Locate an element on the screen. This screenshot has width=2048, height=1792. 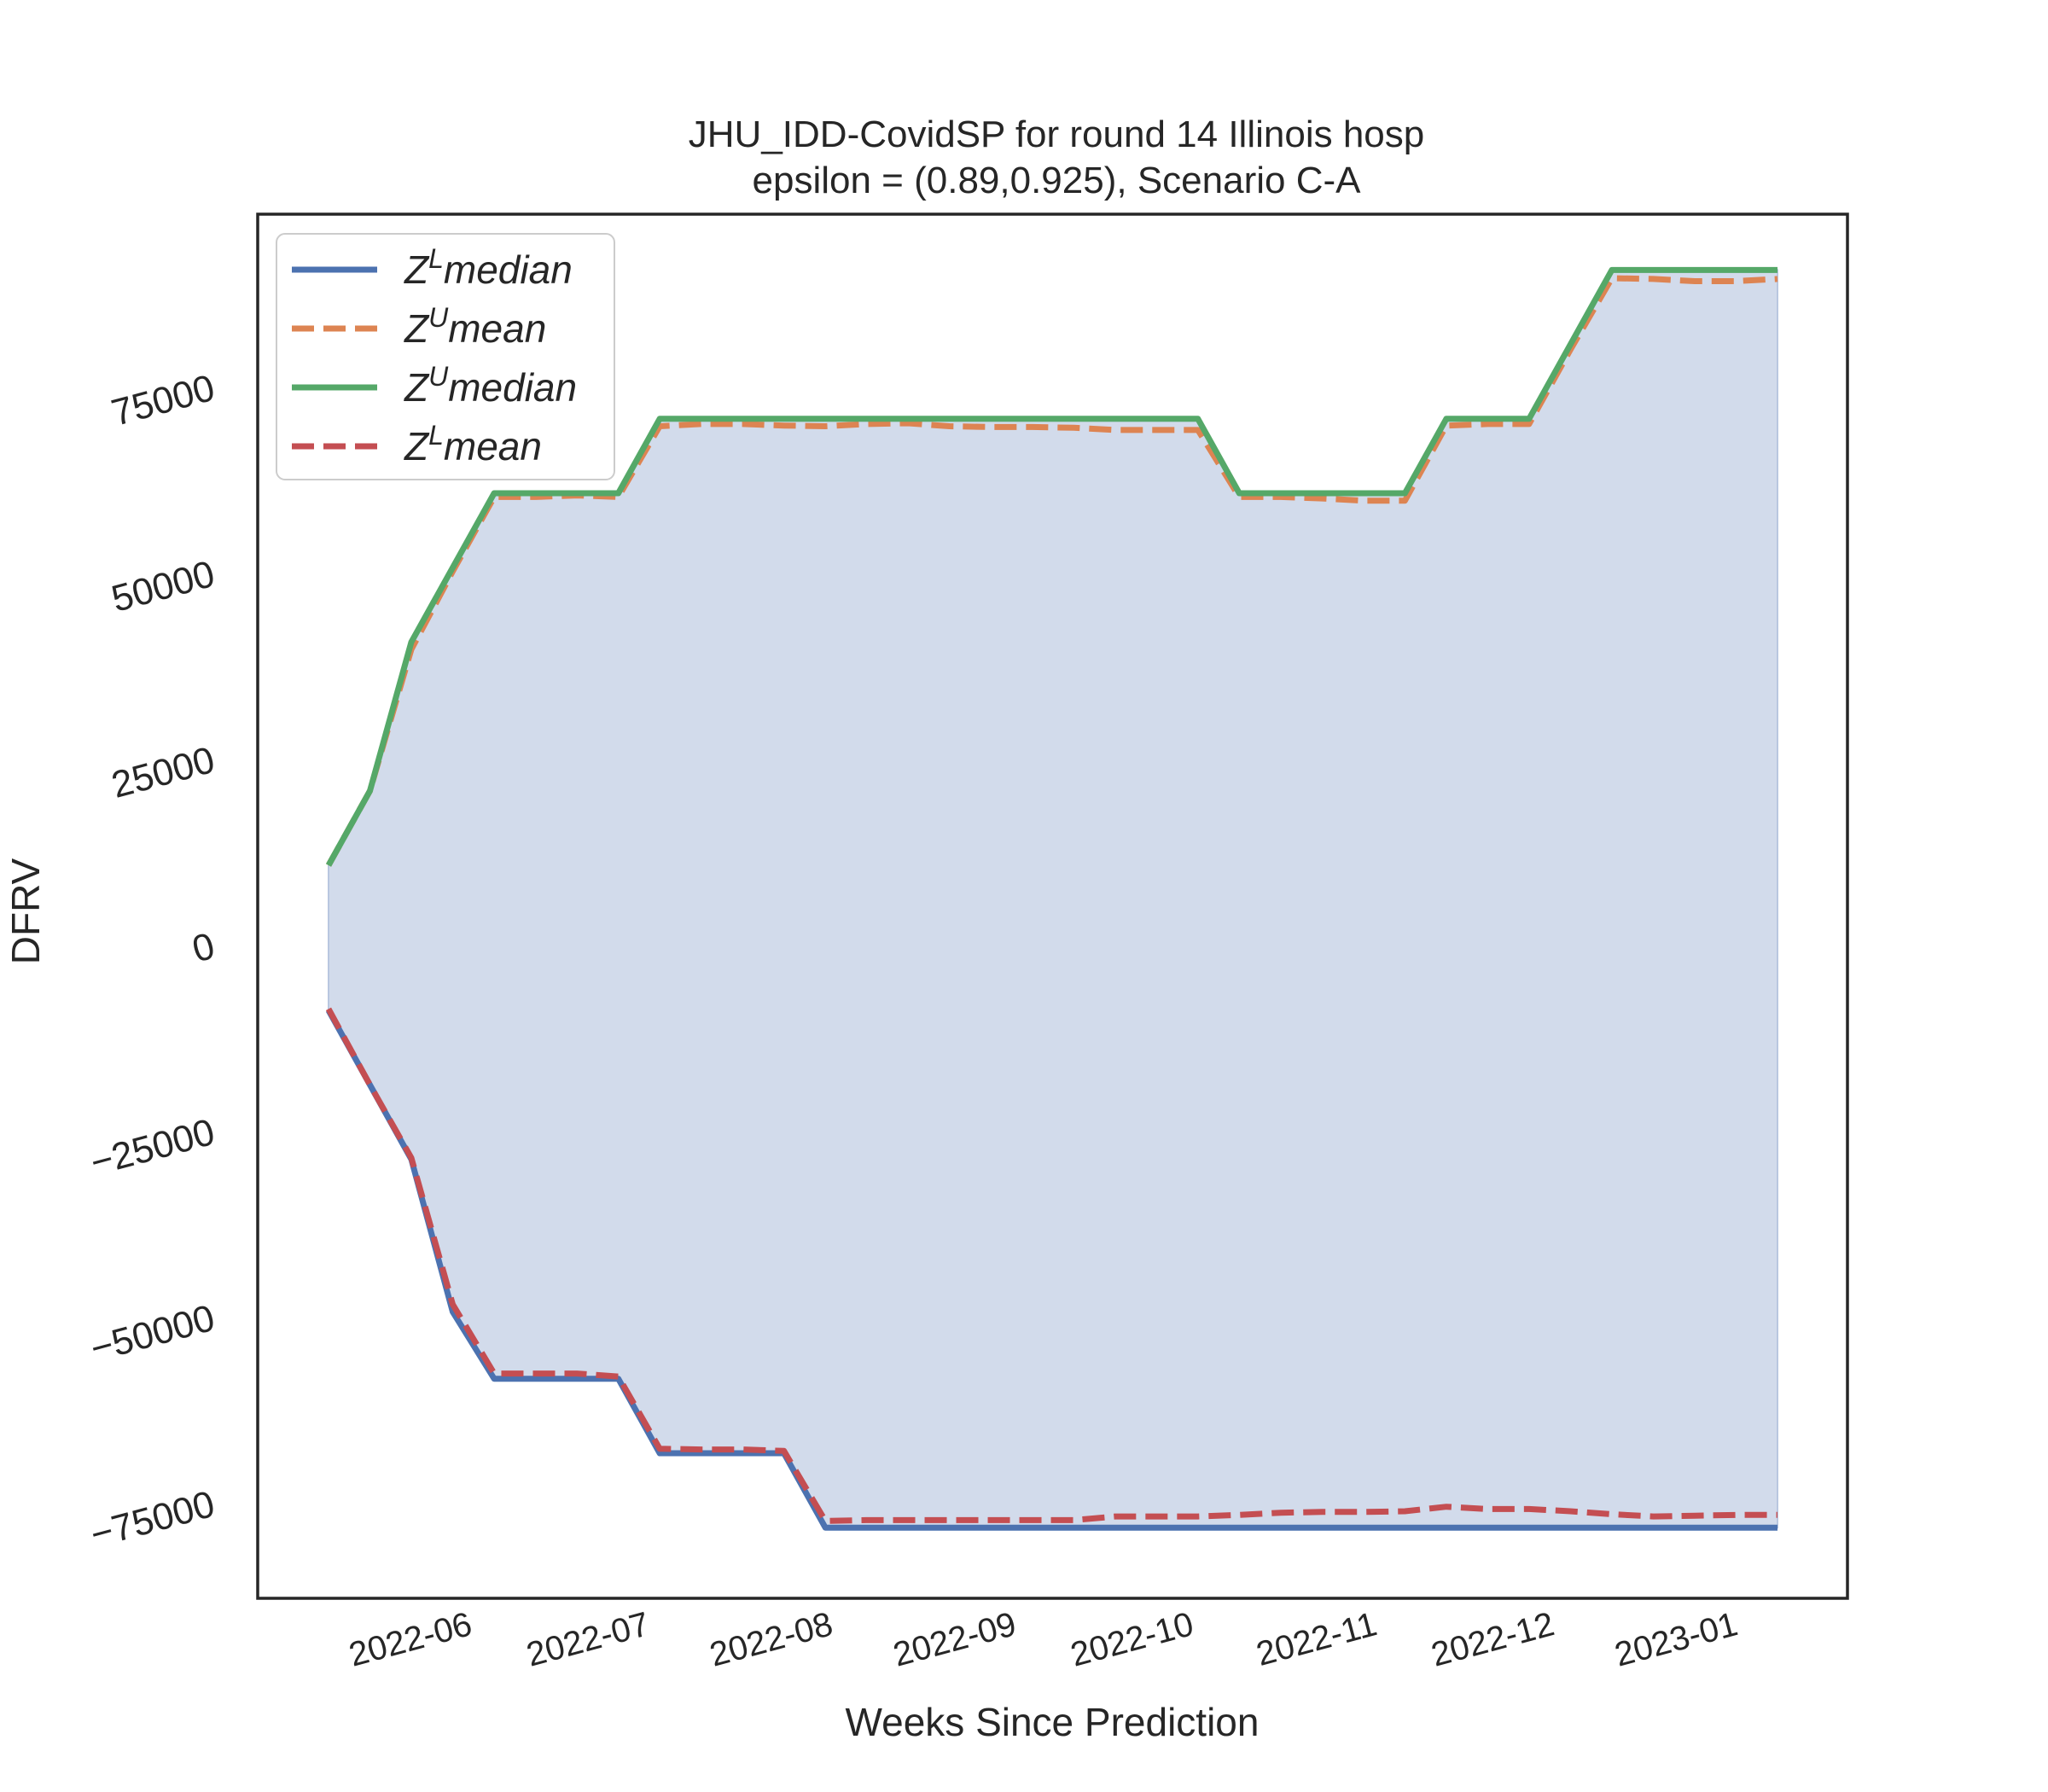
y-tick-label: 50000 is located at coordinates (163, 586).